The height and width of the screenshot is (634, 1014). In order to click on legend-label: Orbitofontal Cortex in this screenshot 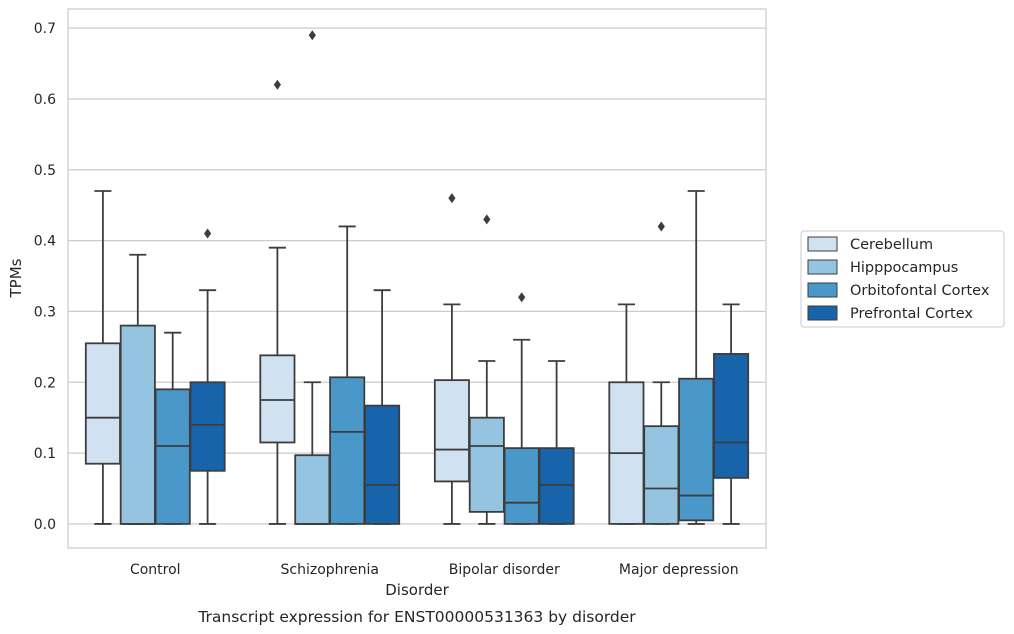, I will do `click(920, 291)`.